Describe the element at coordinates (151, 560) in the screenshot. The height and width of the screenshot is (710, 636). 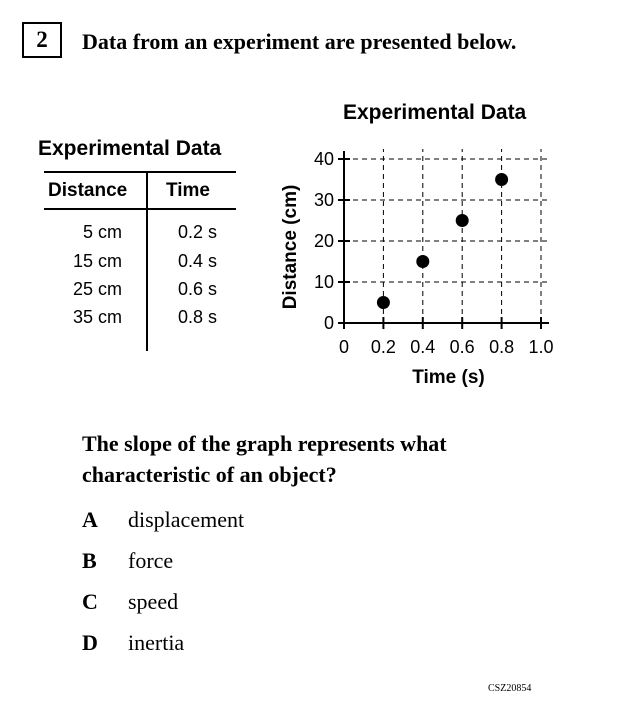
I see `choice-text: force` at that location.